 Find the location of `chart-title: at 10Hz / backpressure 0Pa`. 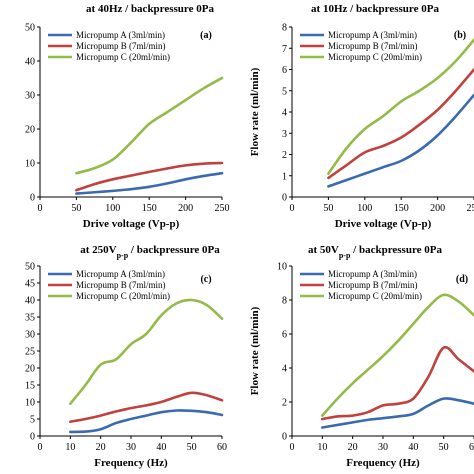

chart-title: at 10Hz / backpressure 0Pa is located at coordinates (375, 9).